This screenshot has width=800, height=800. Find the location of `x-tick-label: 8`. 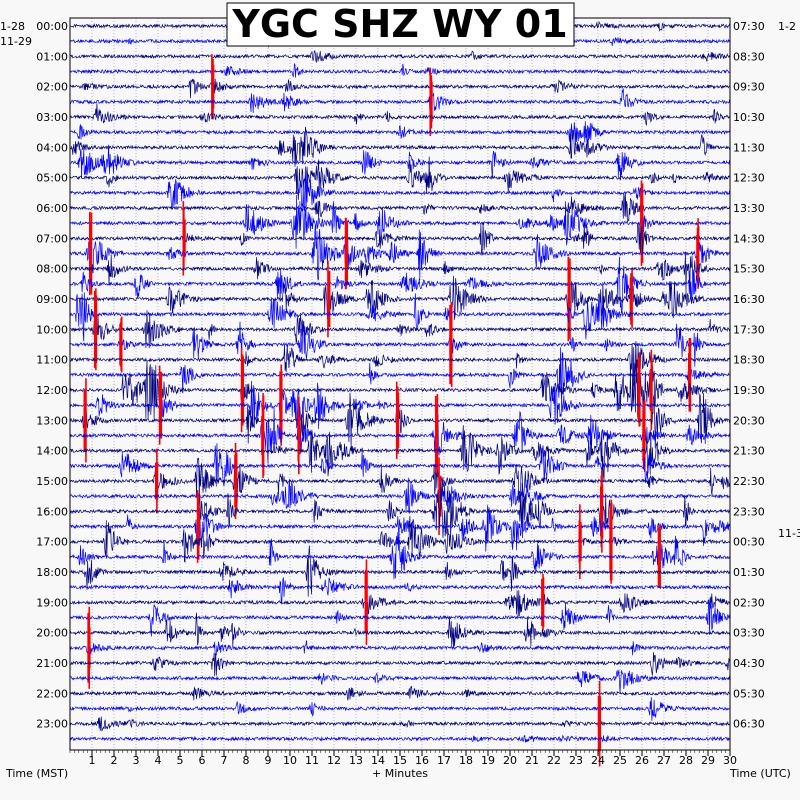

x-tick-label: 8 is located at coordinates (246, 760).